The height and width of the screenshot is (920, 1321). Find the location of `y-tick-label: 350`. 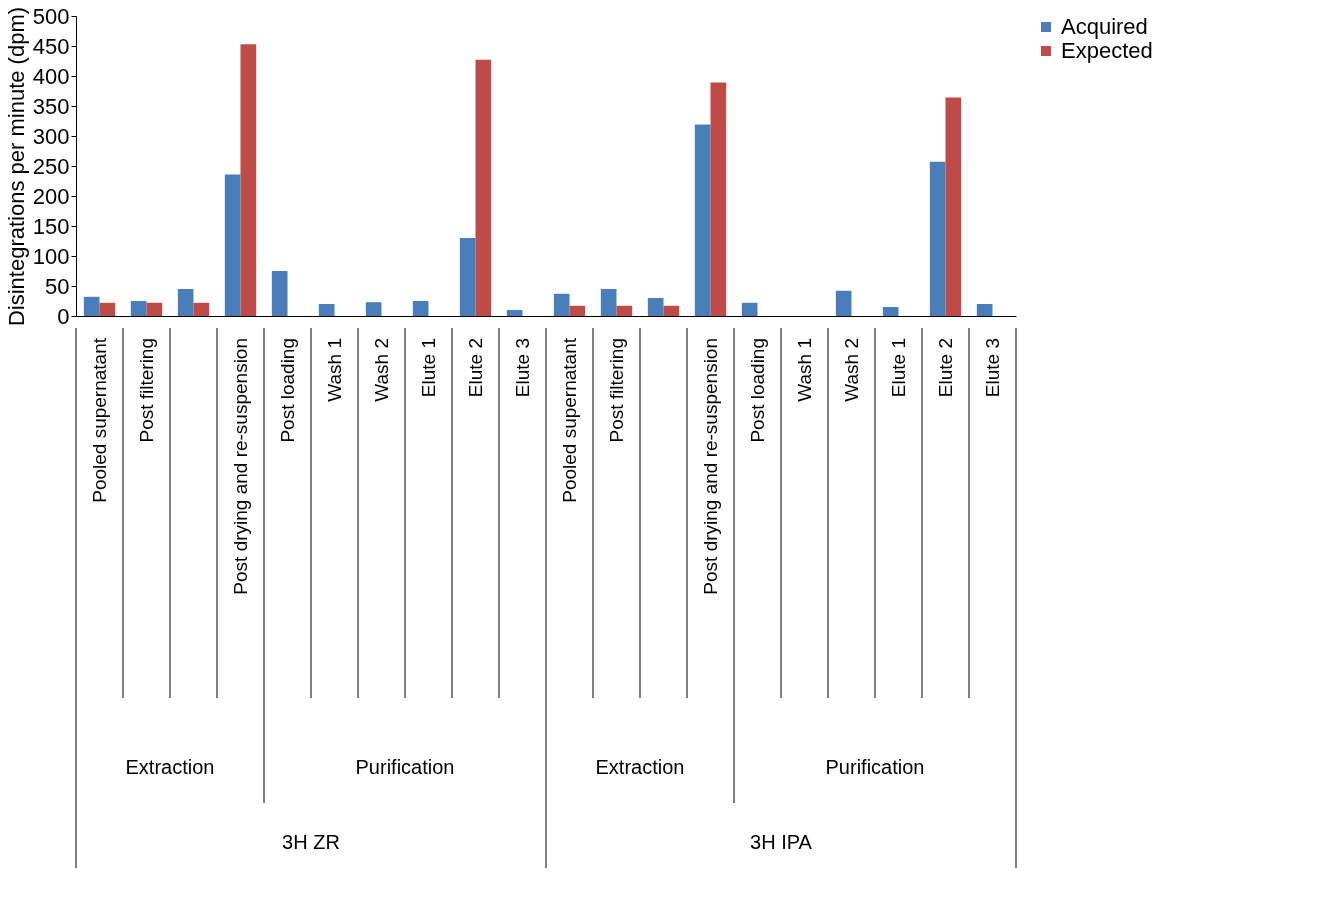

y-tick-label: 350 is located at coordinates (51, 106).